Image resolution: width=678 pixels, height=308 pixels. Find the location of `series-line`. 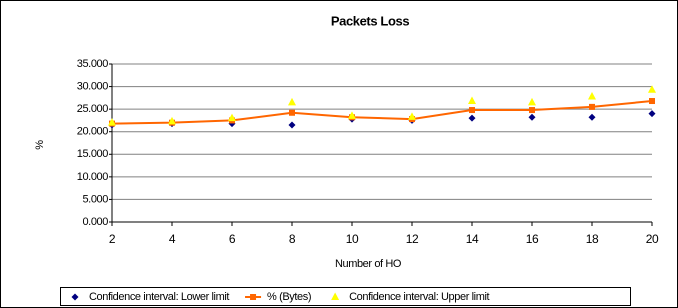

series-line is located at coordinates (382, 112).